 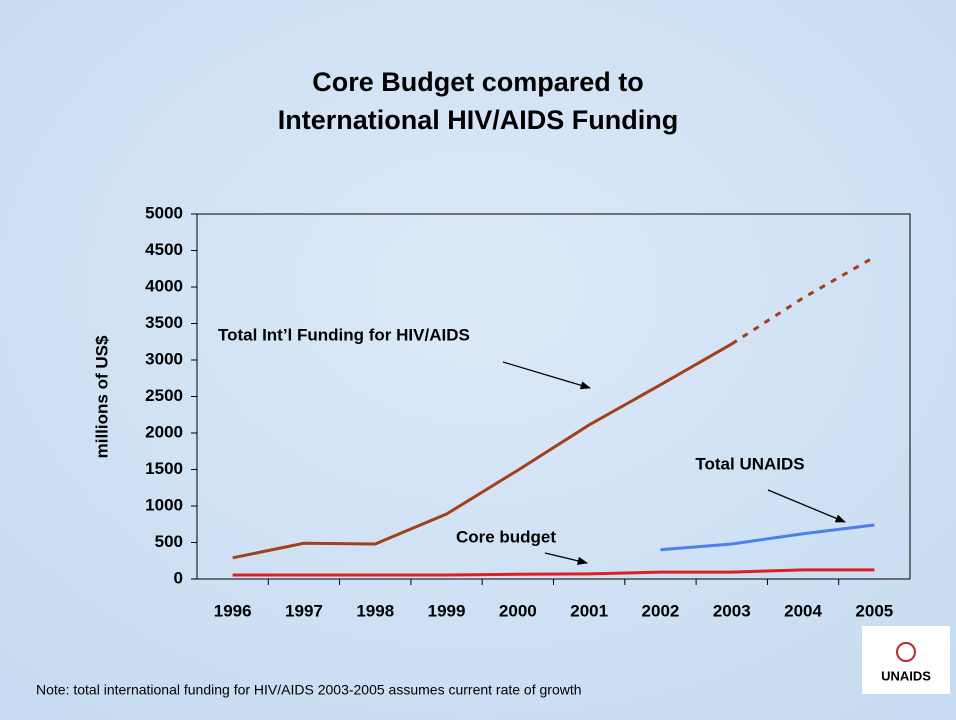 I want to click on x-tick-label: 2004, so click(x=803, y=610).